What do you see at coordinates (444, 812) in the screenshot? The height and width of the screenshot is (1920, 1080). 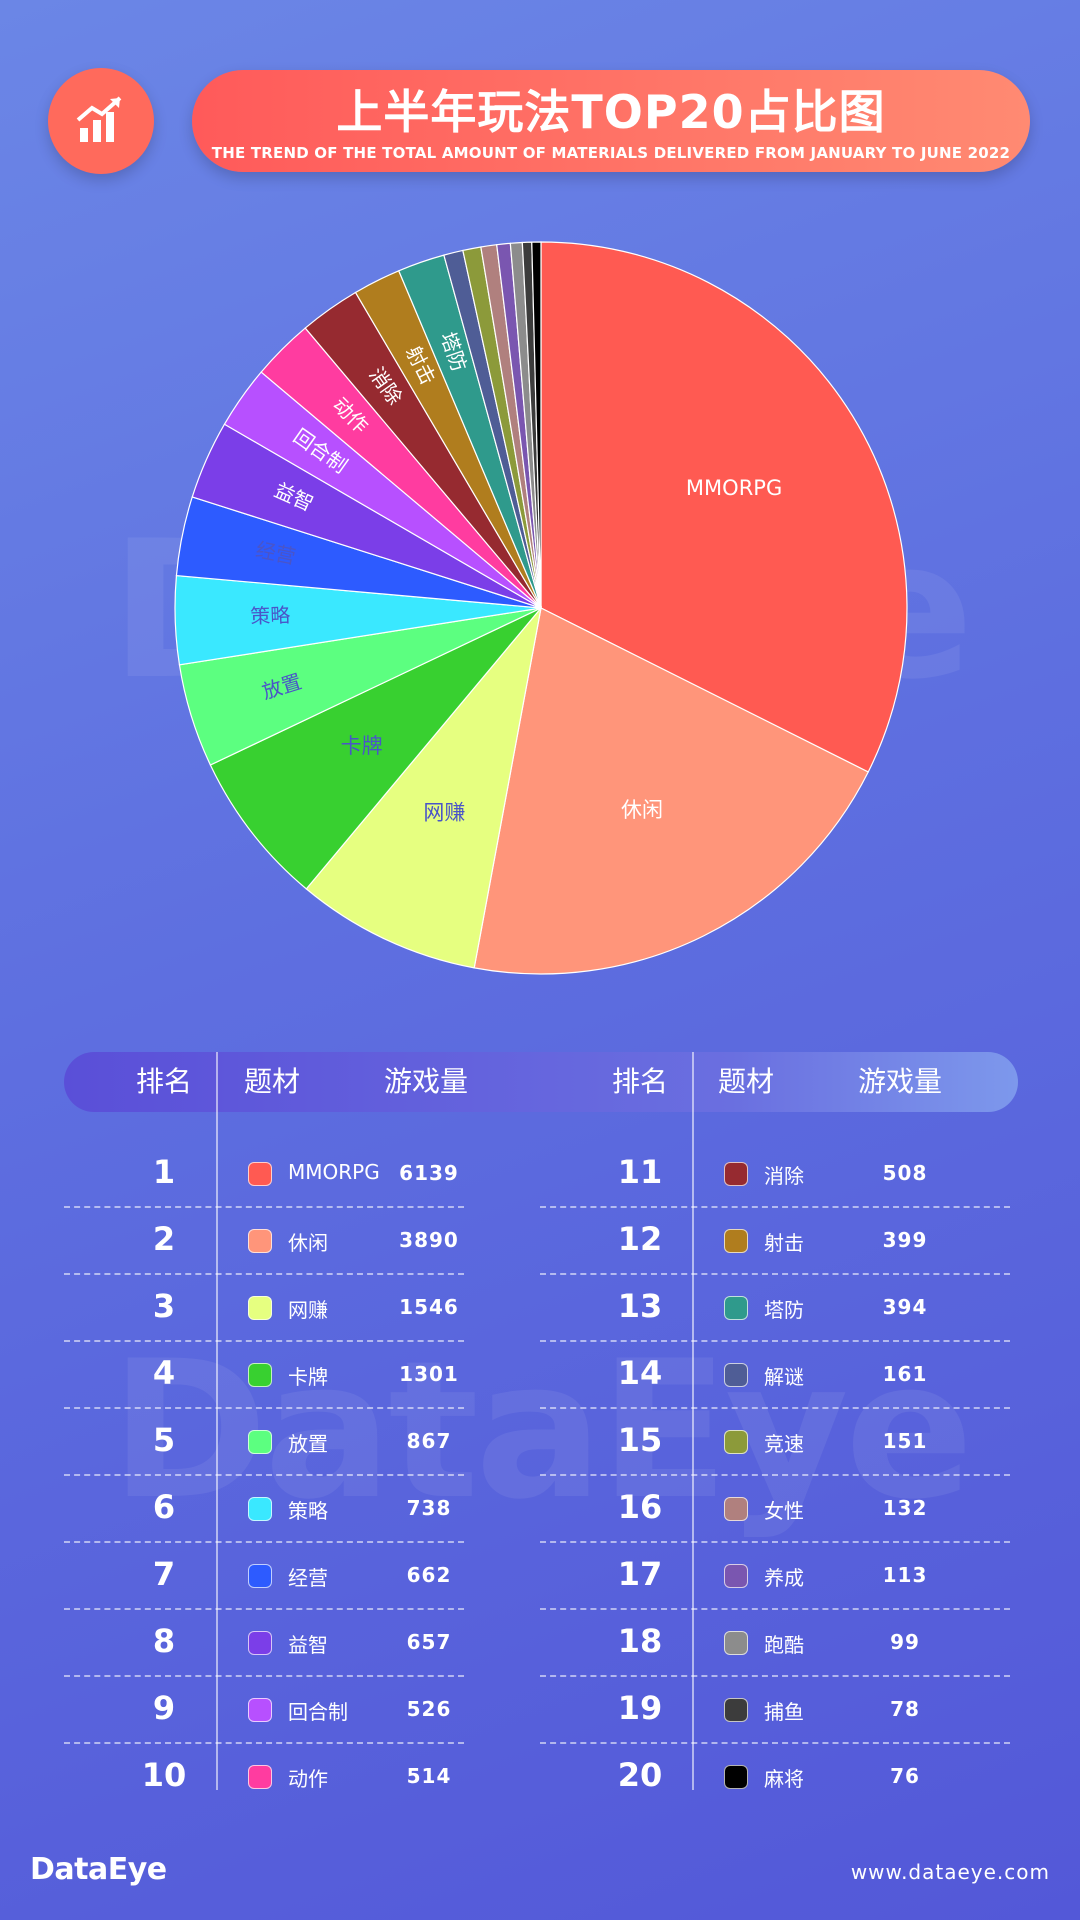 I see `pie-label-3: 网赚` at bounding box center [444, 812].